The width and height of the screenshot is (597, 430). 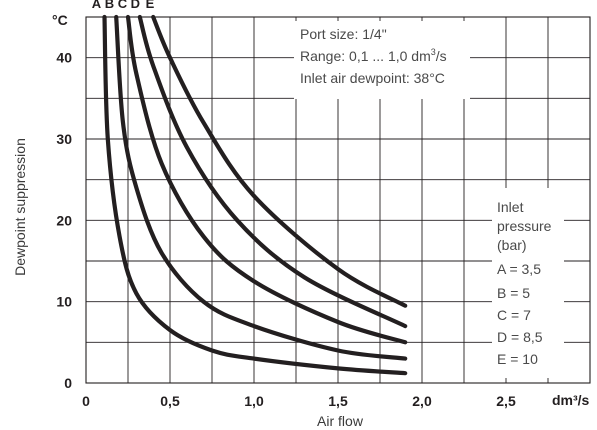 What do you see at coordinates (135, 5) in the screenshot?
I see `curve-label-d: D` at bounding box center [135, 5].